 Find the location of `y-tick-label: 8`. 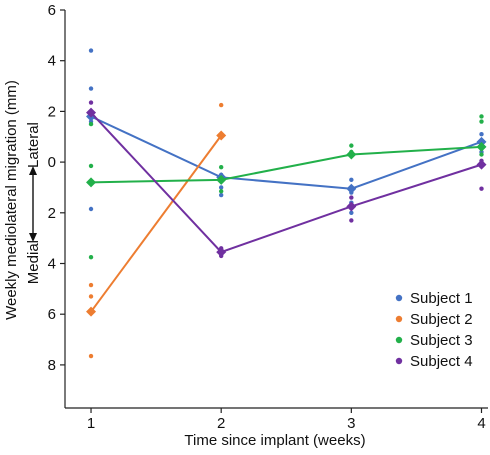

y-tick-label: 8 is located at coordinates (52, 365).